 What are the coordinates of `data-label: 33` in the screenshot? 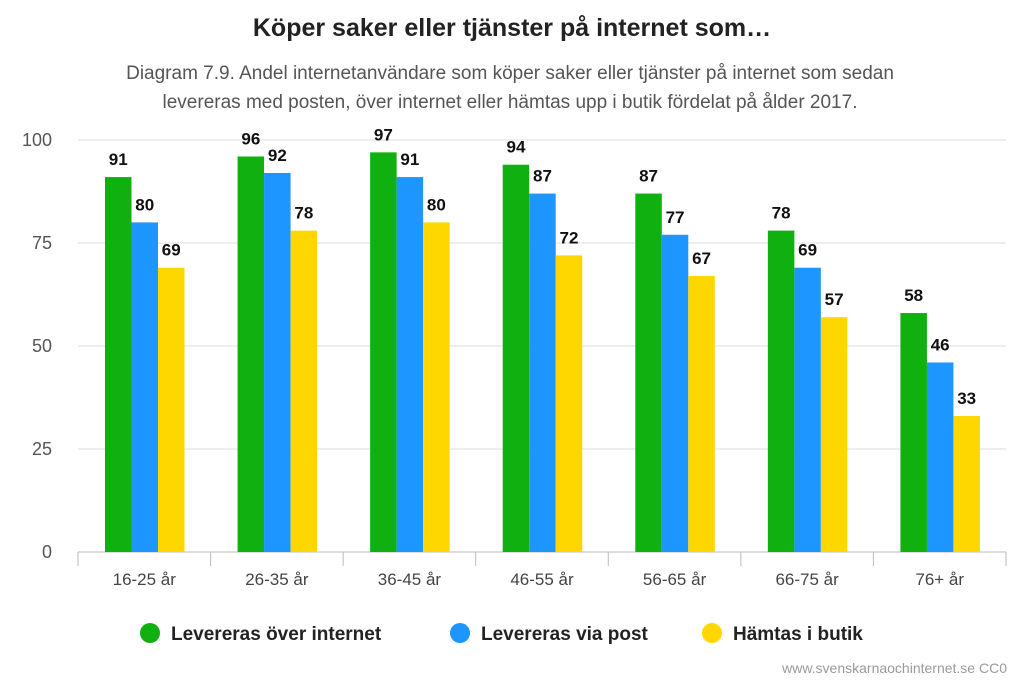 It's located at (966, 398).